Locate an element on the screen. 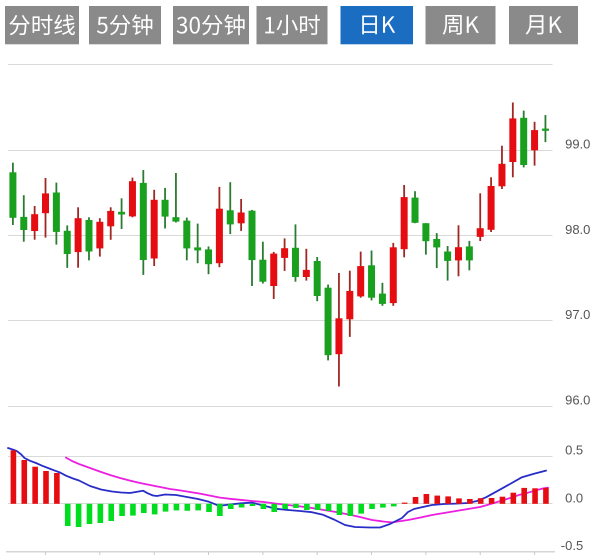 The width and height of the screenshot is (601, 560). svg-text: 0.5 is located at coordinates (574, 450).